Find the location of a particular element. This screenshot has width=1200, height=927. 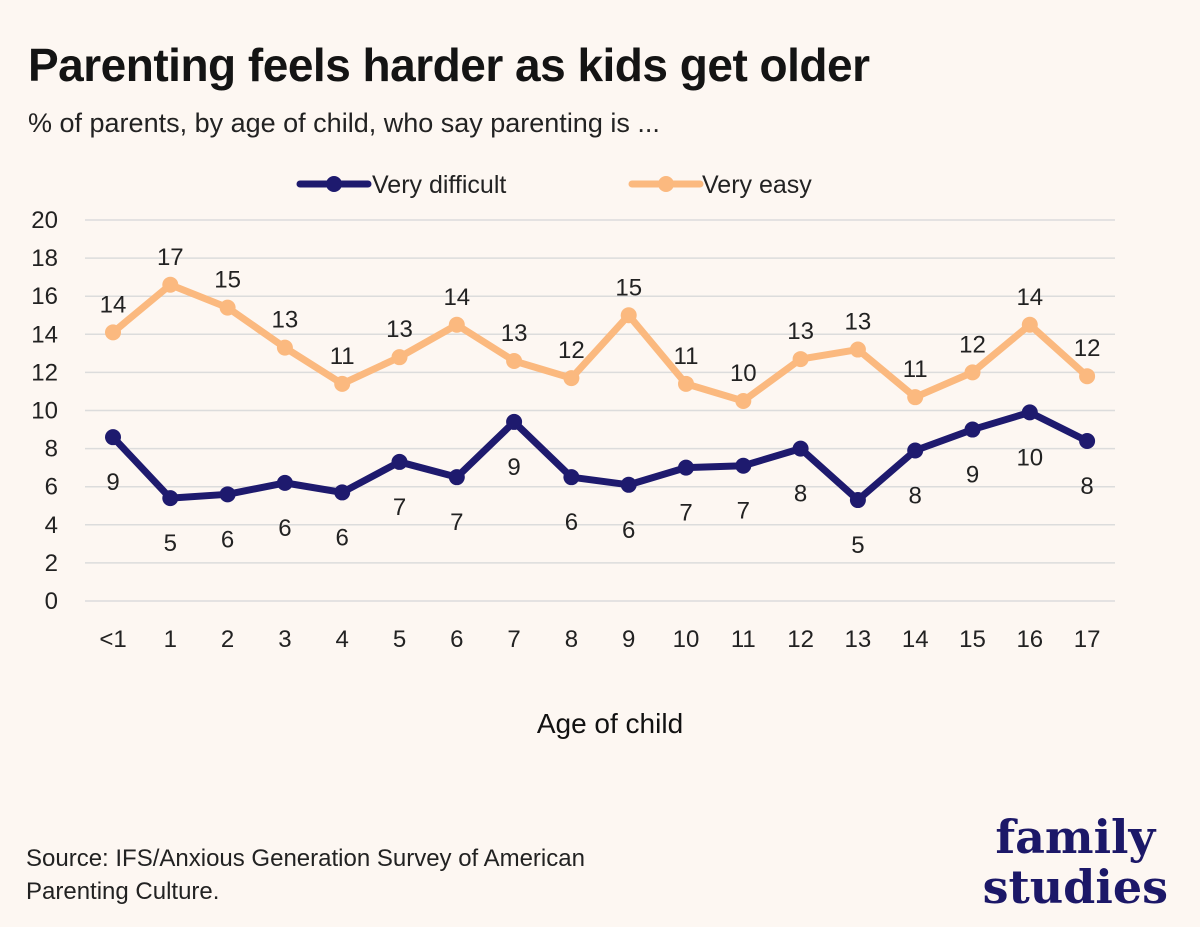

x-tick-label: 3 is located at coordinates (284, 639).